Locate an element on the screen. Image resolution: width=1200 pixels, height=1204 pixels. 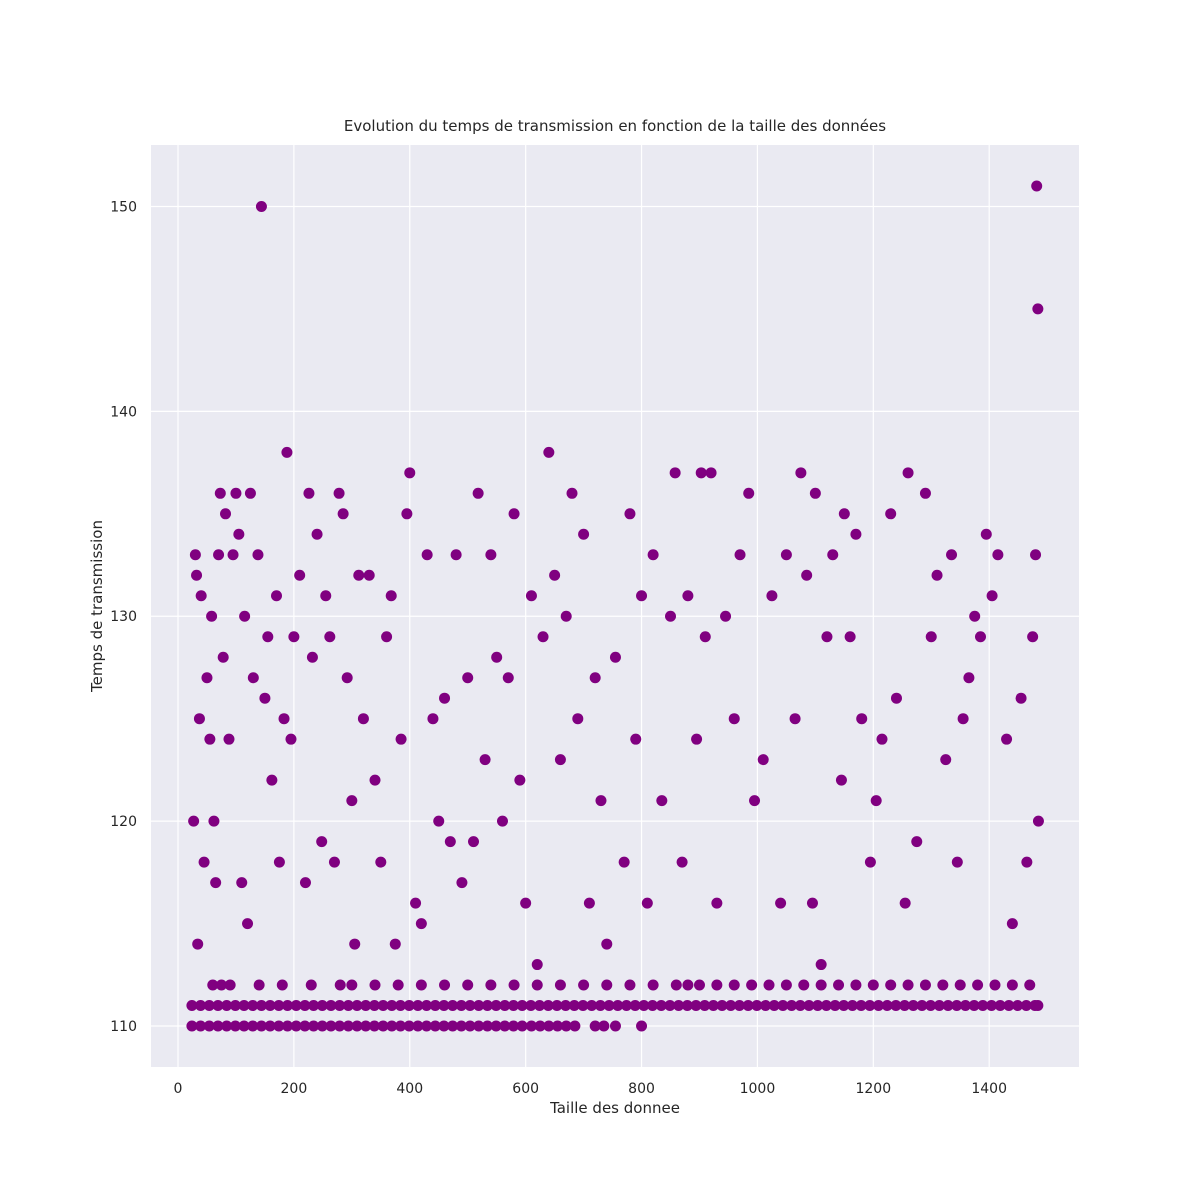
x-tick-label: 600 is located at coordinates (525, 1089).